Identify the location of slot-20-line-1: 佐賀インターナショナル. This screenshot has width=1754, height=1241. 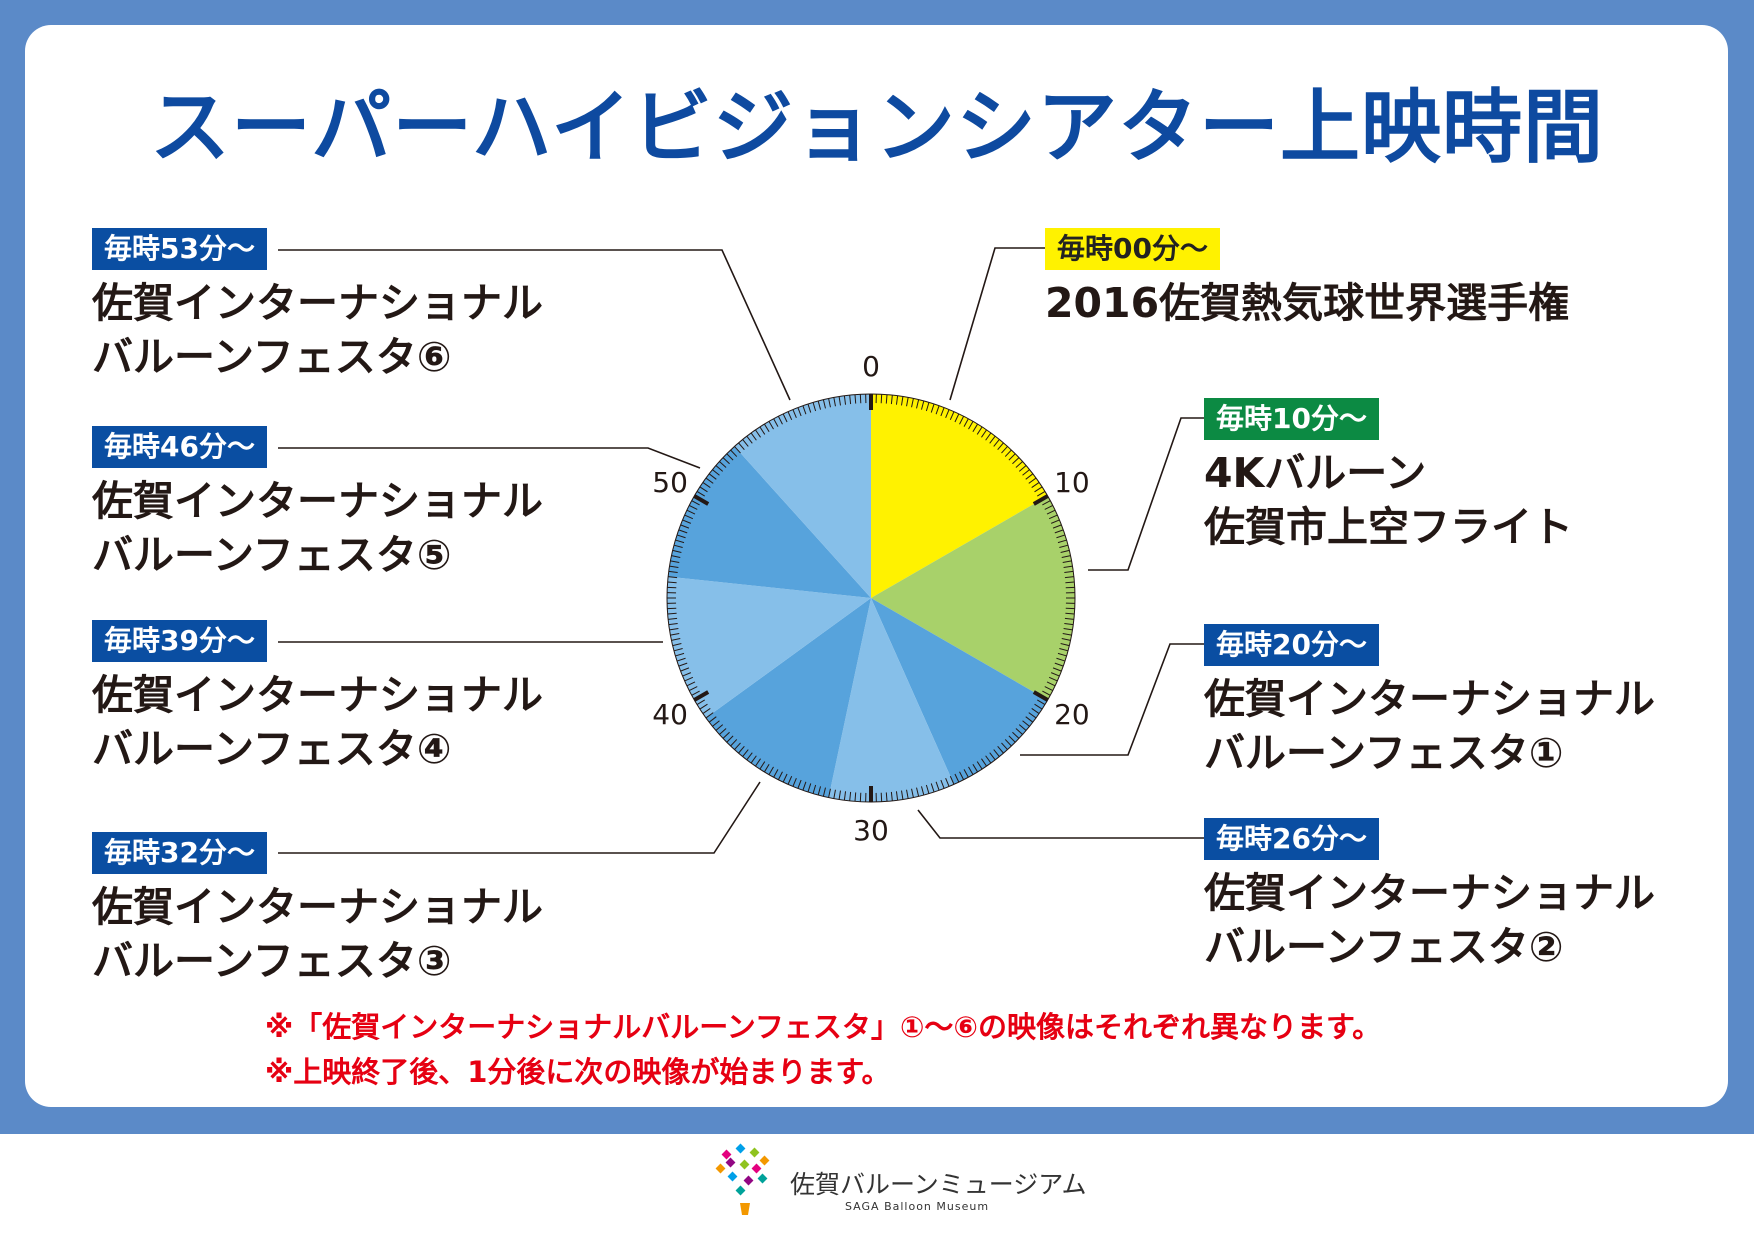
(1429, 699).